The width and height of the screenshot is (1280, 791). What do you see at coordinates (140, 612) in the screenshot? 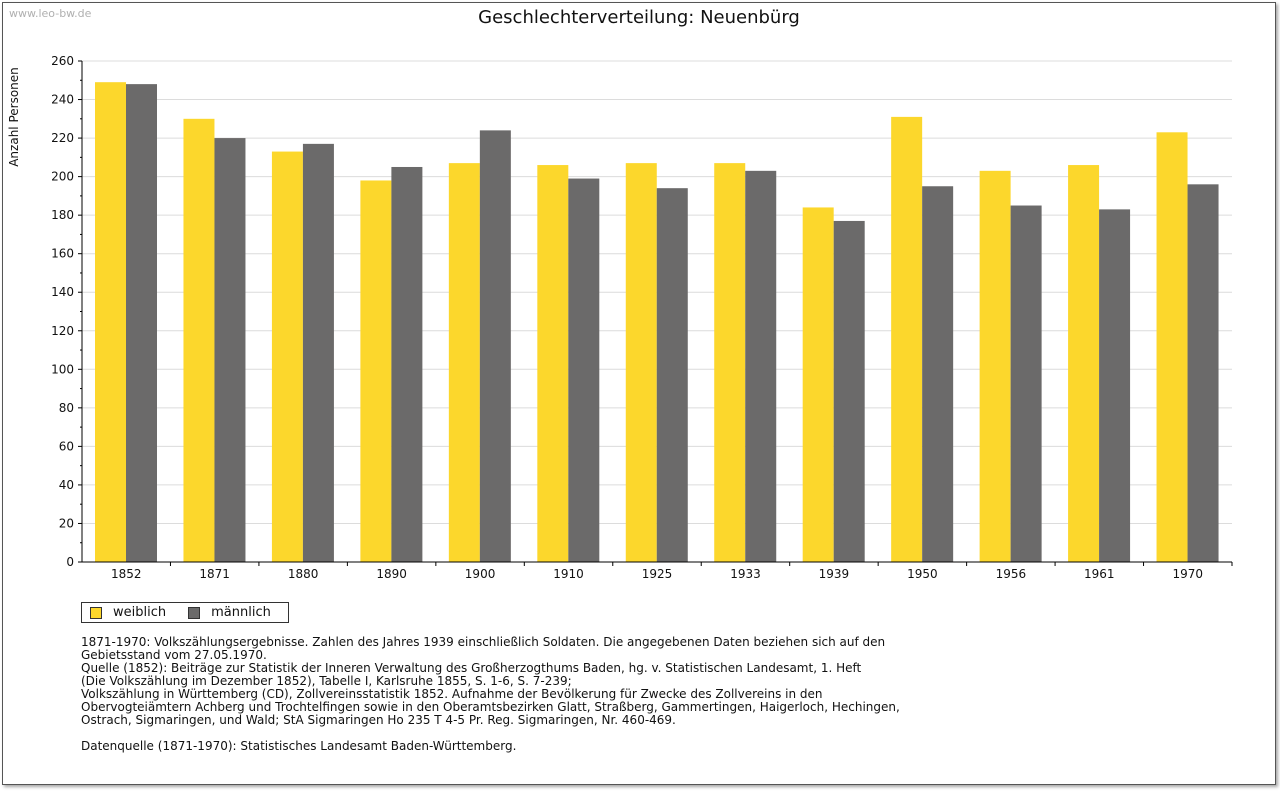
I see `legend-label-weiblich: weiblich` at bounding box center [140, 612].